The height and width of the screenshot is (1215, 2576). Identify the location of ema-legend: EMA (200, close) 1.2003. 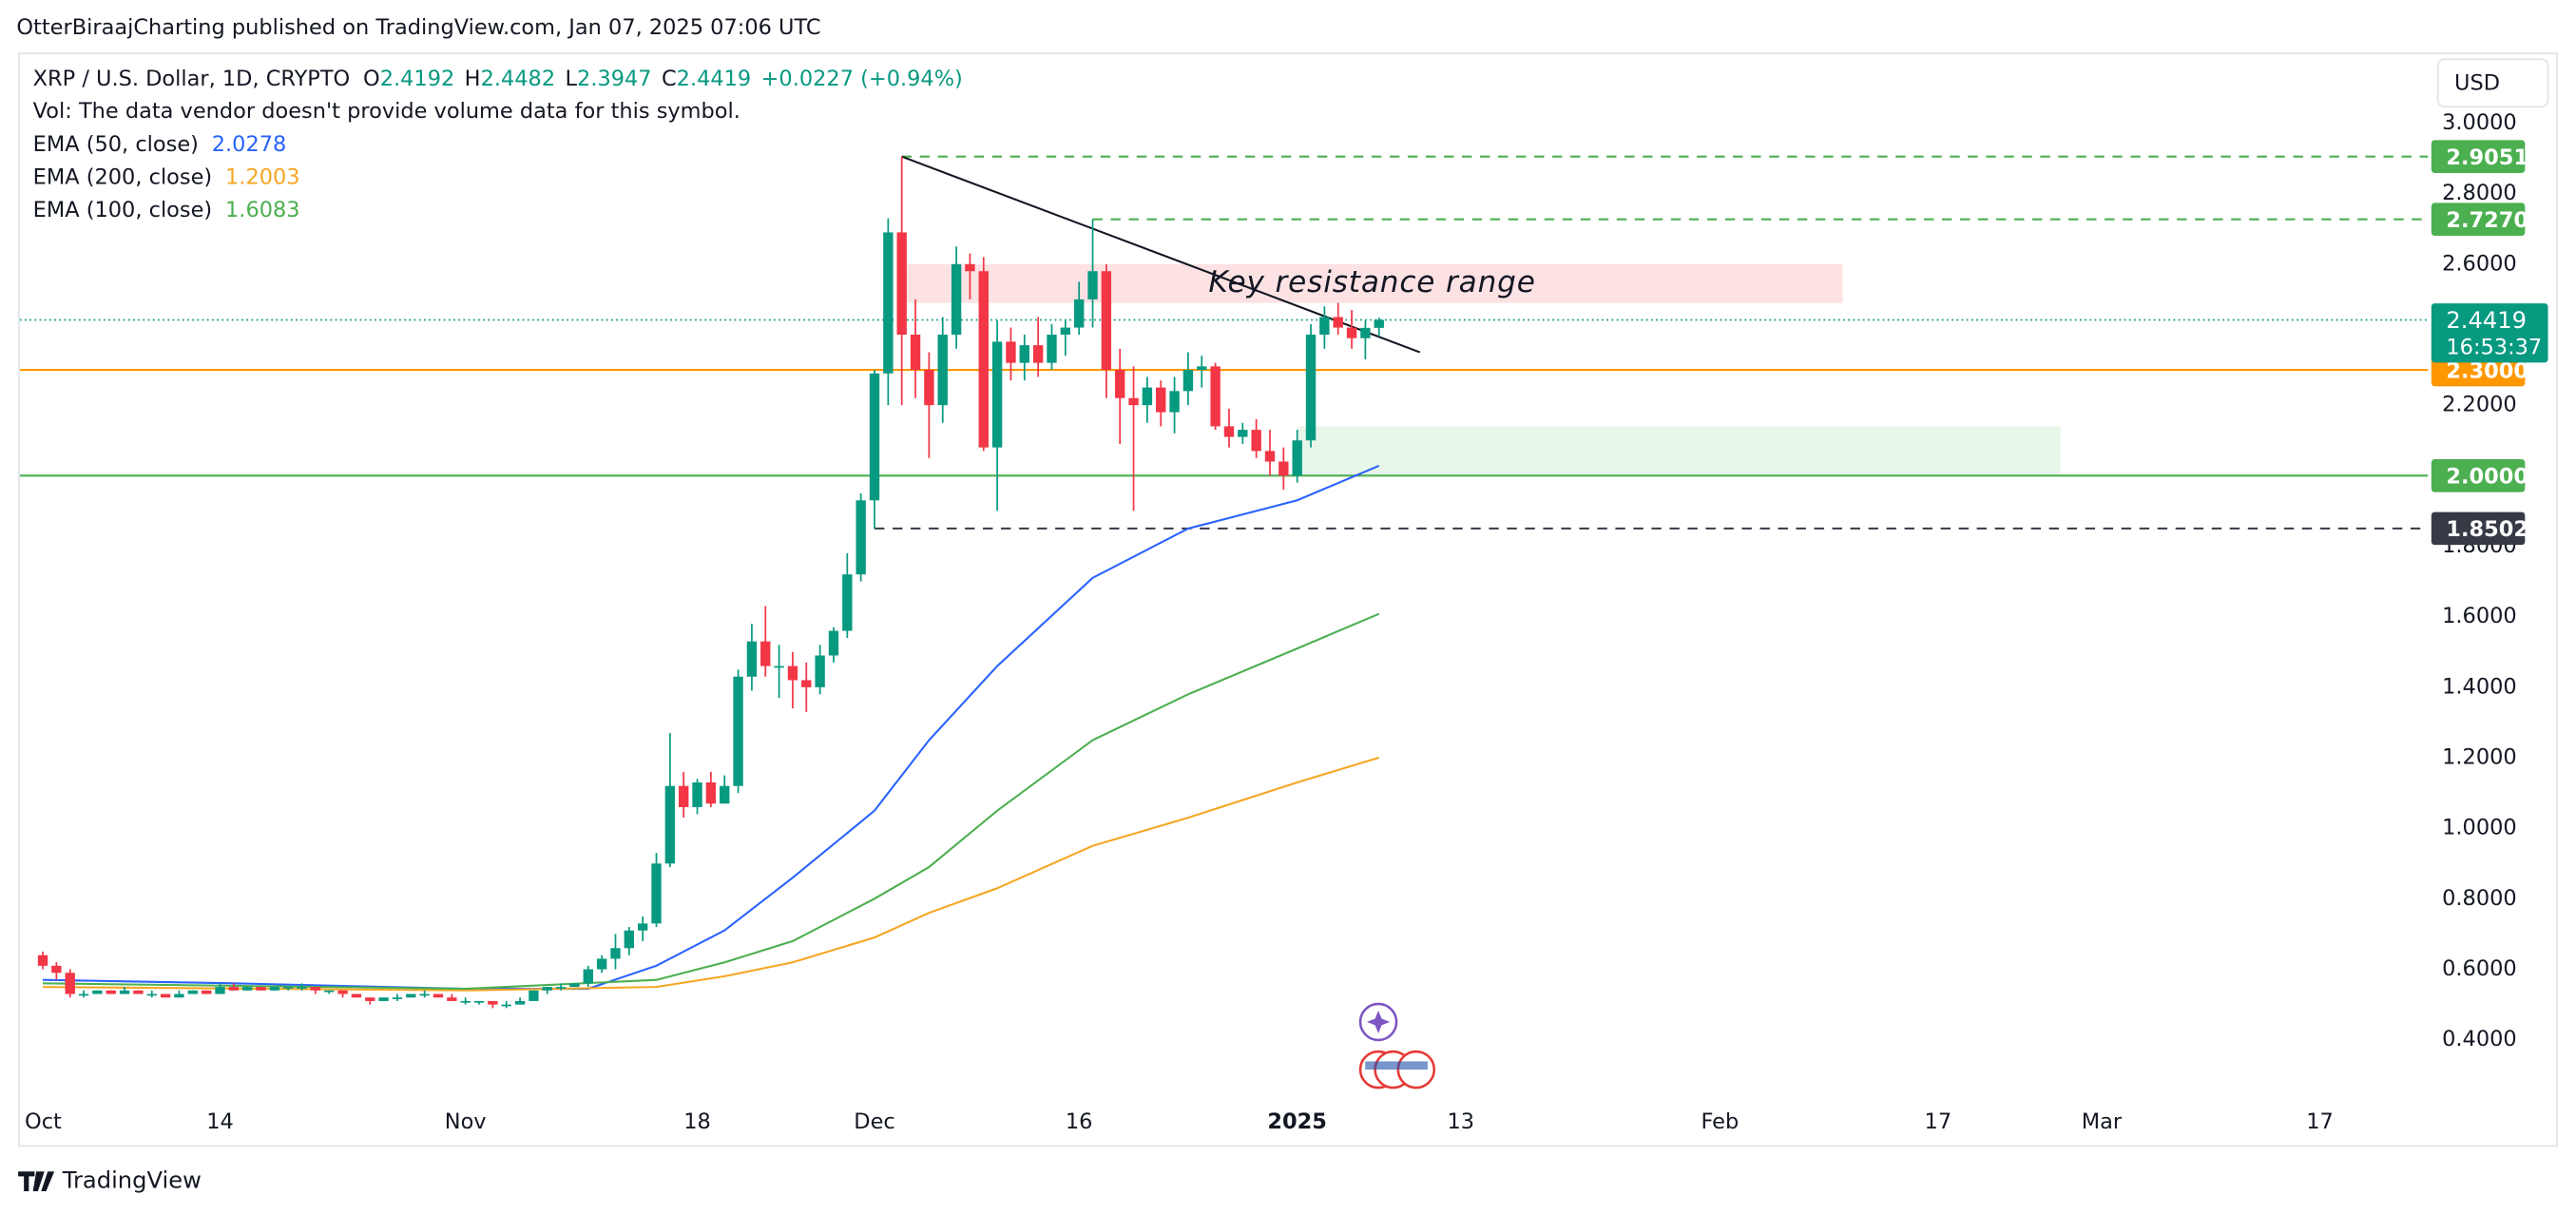
(166, 176).